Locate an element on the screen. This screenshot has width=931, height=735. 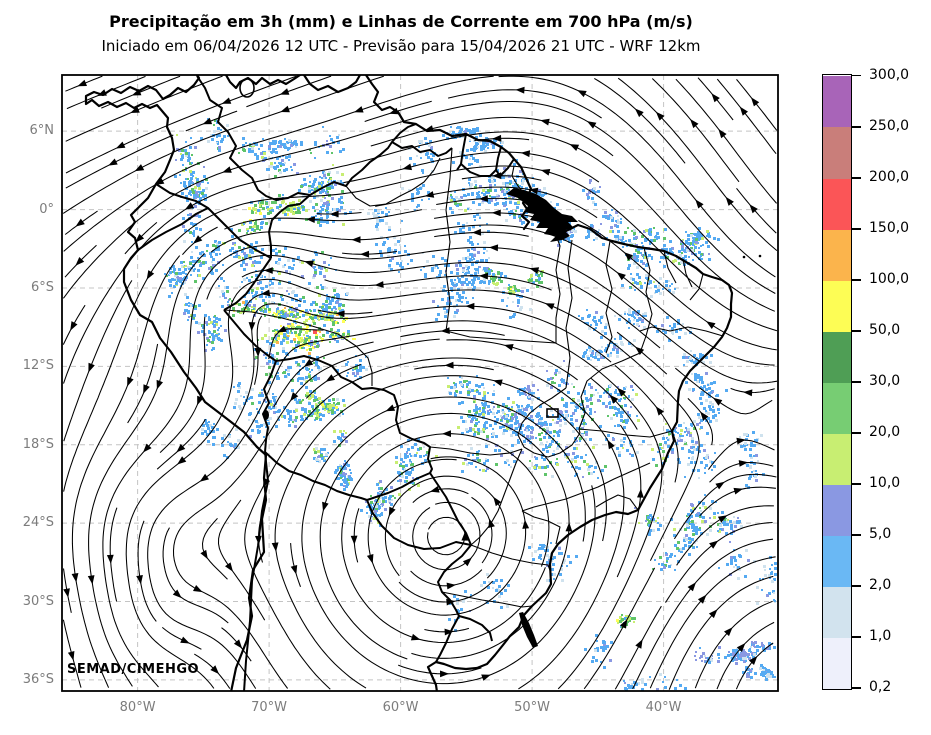
y-axis-tick-label: 24°S is located at coordinates (38, 523).